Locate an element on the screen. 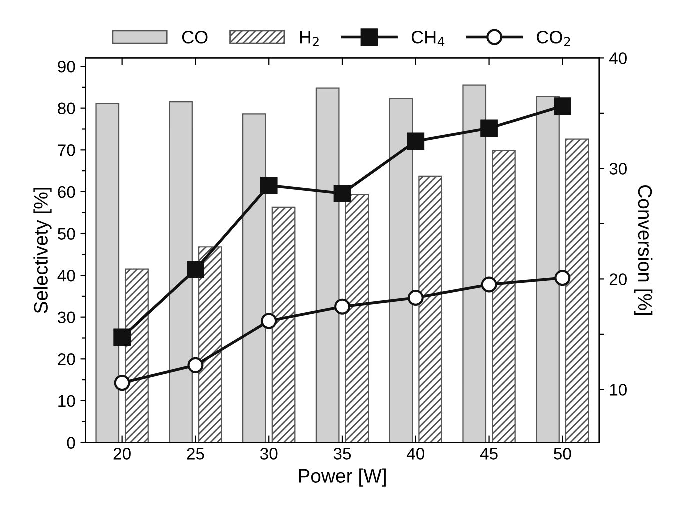 The image size is (685, 506). legend-label: H$_{2}$ is located at coordinates (309, 39).